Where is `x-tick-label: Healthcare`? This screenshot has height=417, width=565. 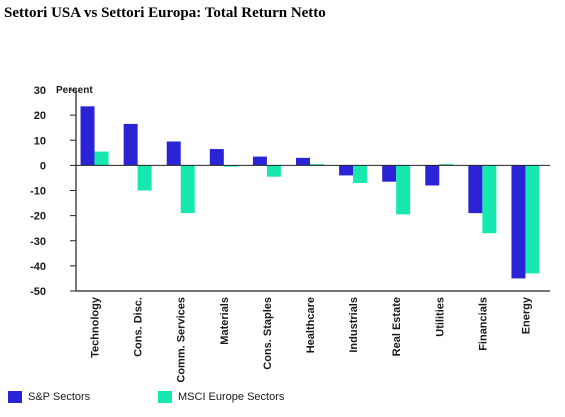 x-tick-label: Healthcare is located at coordinates (311, 325).